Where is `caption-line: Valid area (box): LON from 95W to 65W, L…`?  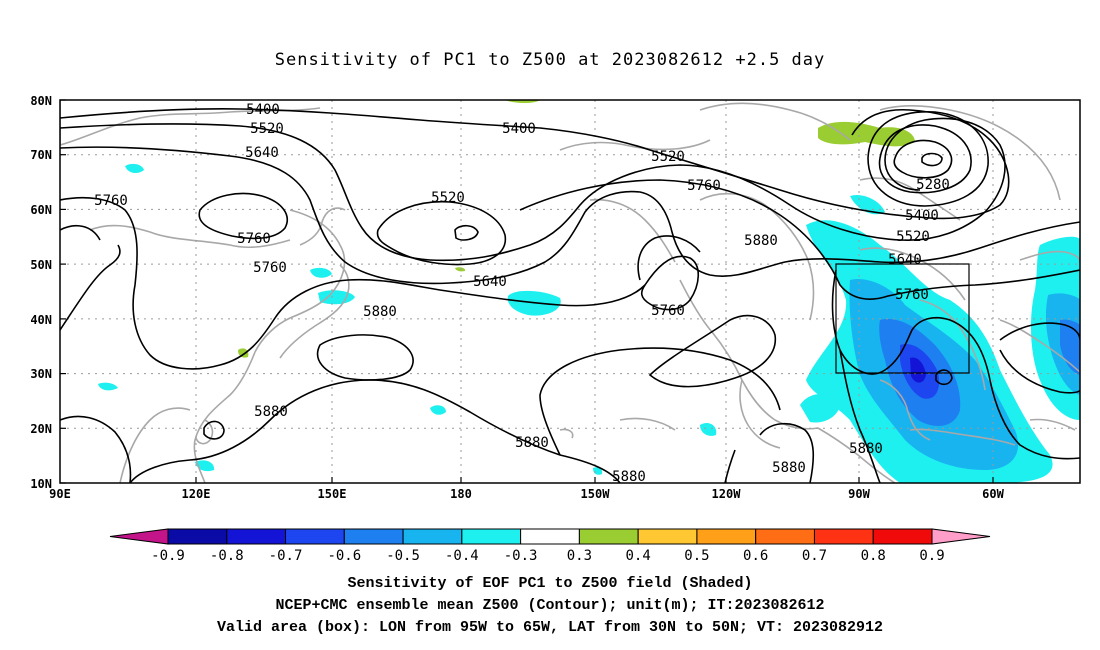 caption-line: Valid area (box): LON from 95W to 65W, L… is located at coordinates (550, 627).